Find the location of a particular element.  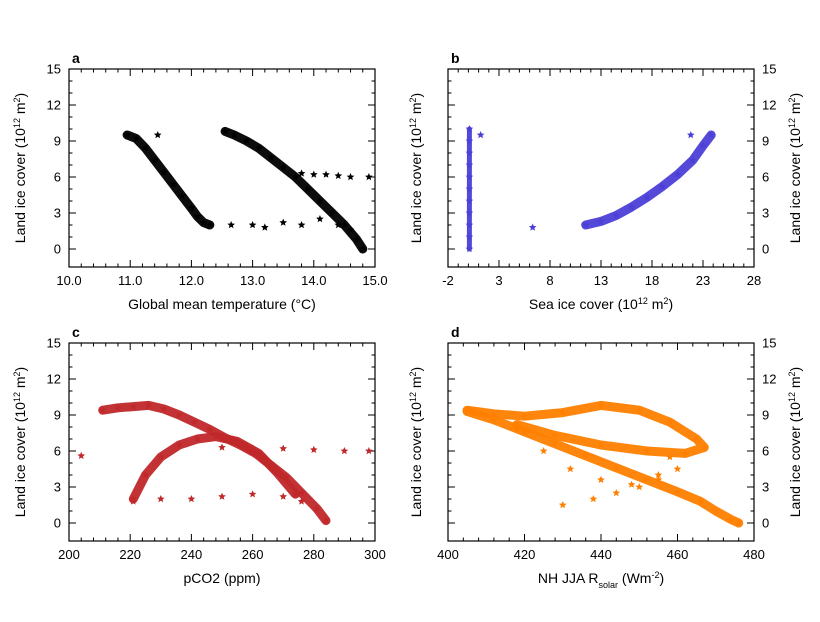

x-tick-label: 11.0 is located at coordinates (130, 280).